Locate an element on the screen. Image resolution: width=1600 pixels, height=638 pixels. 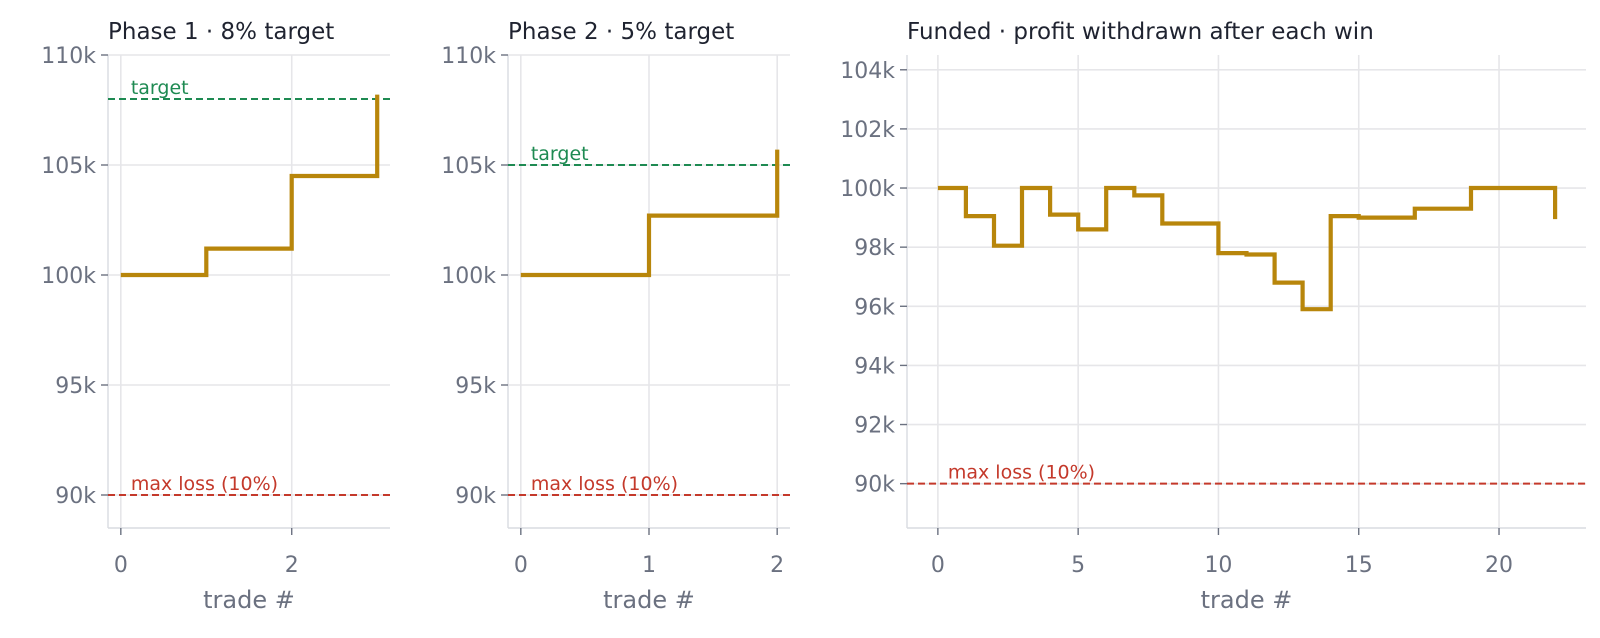
y-tick-label-5: 100k is located at coordinates (867, 189).